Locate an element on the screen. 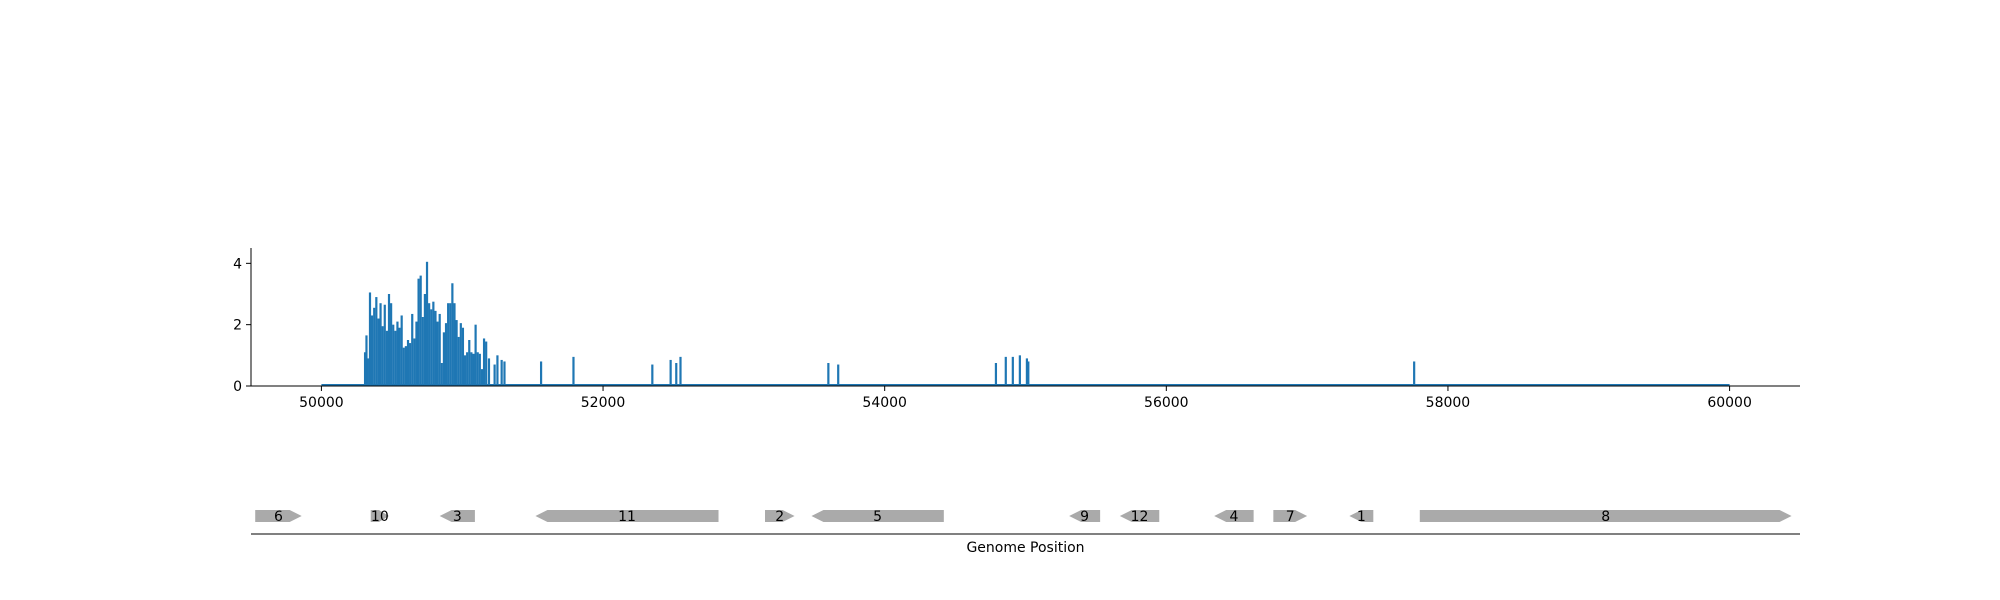  gene-label: 6 is located at coordinates (278, 517).